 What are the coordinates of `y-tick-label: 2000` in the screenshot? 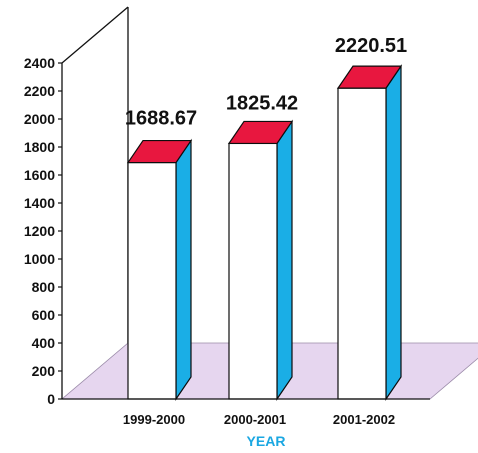 It's located at (39, 119).